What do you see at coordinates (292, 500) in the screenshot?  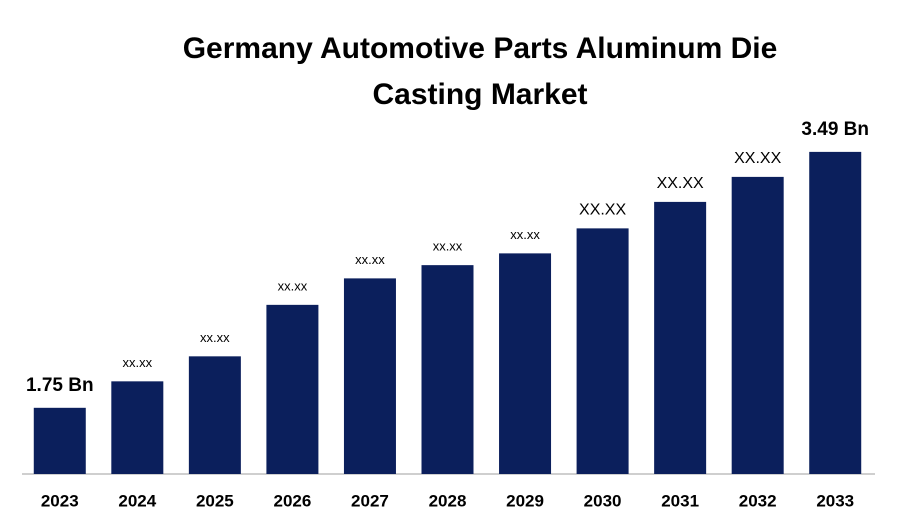 I see `x-tick-label: 2026` at bounding box center [292, 500].